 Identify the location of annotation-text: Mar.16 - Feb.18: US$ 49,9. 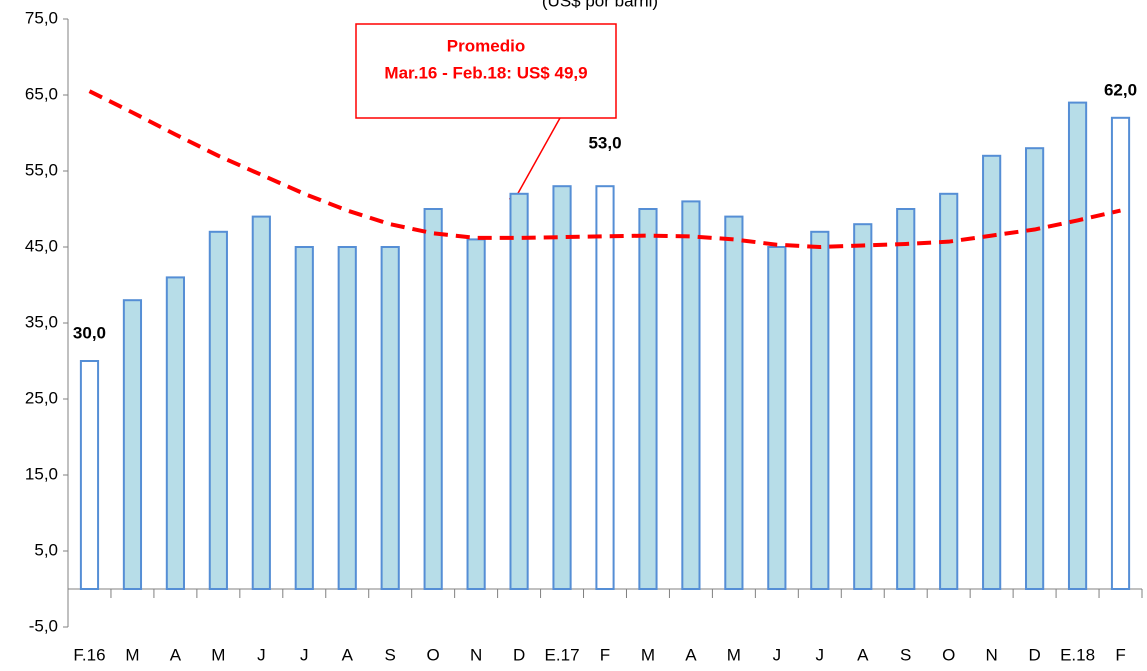
(485, 72).